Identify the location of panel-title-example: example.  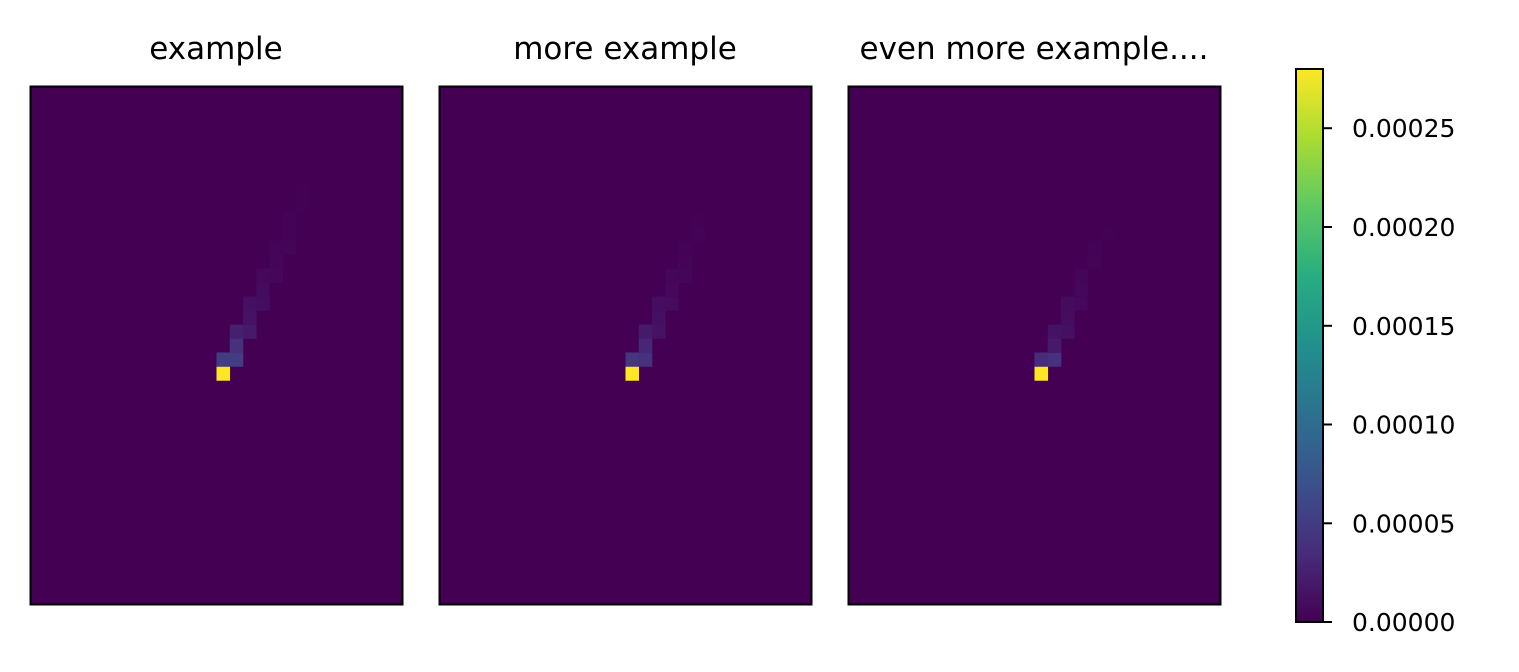
(215, 49).